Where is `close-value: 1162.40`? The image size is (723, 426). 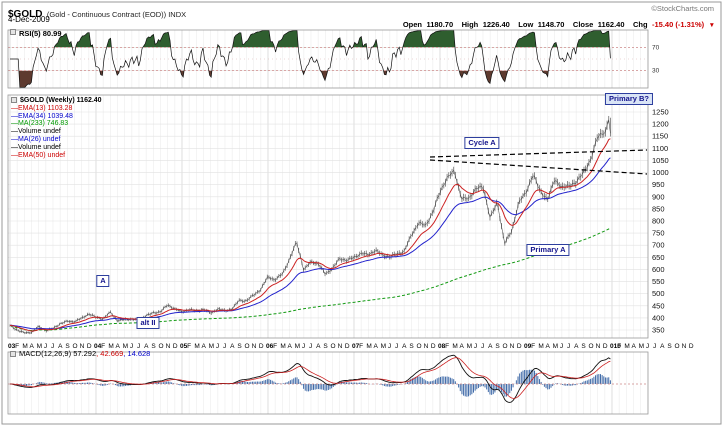
close-value: 1162.40 is located at coordinates (611, 24).